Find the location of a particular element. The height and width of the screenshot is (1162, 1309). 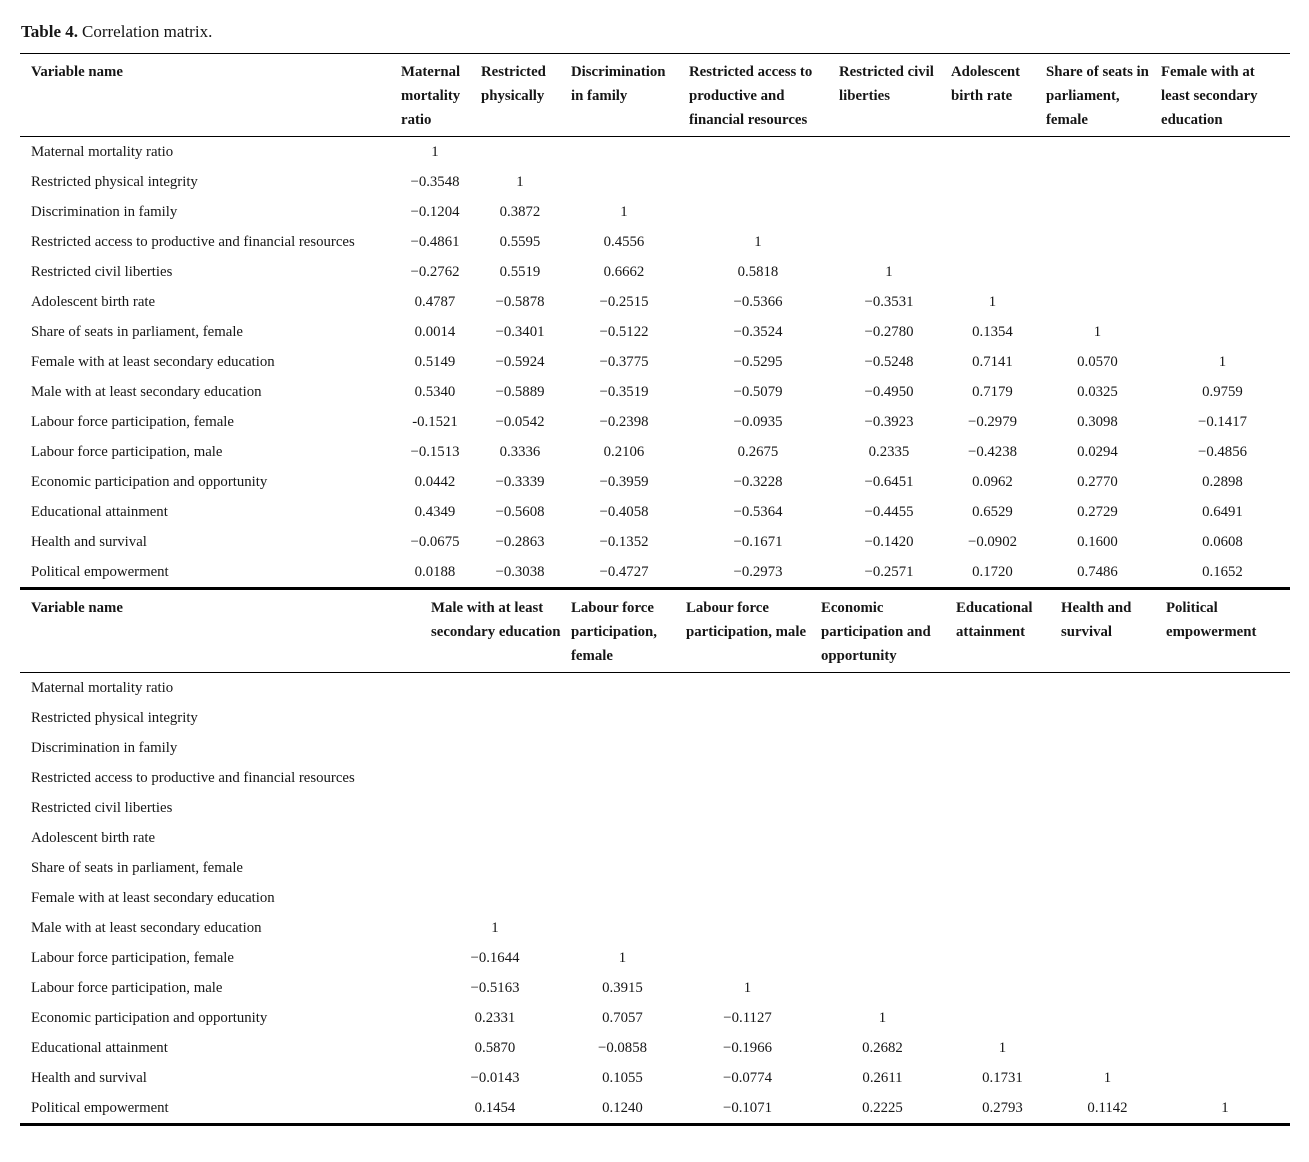

correlation-value: −0.0902 is located at coordinates (992, 542).